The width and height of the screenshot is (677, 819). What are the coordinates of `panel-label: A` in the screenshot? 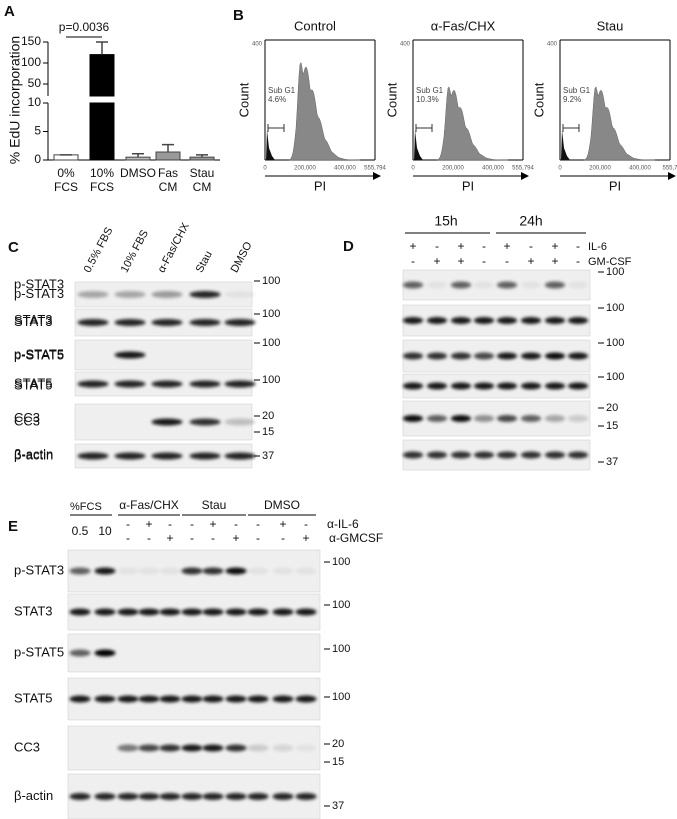 It's located at (9, 11).